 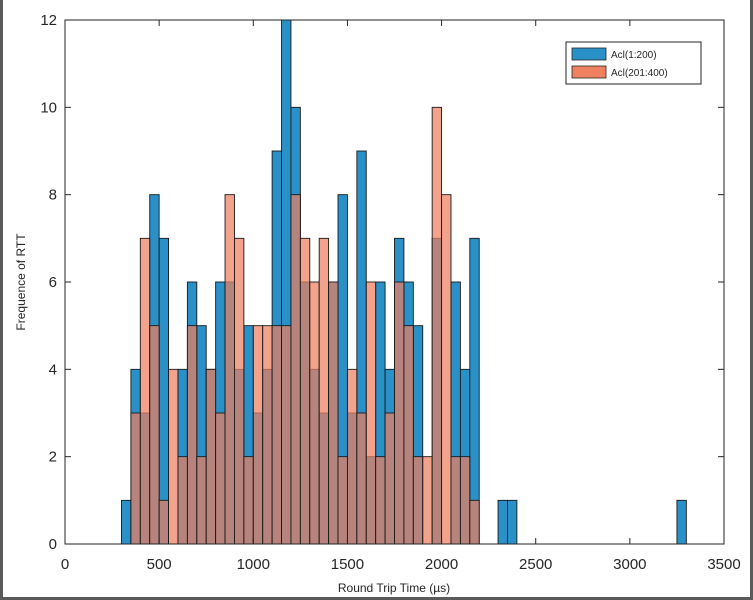 I want to click on bar-s1-2000, so click(x=446, y=369).